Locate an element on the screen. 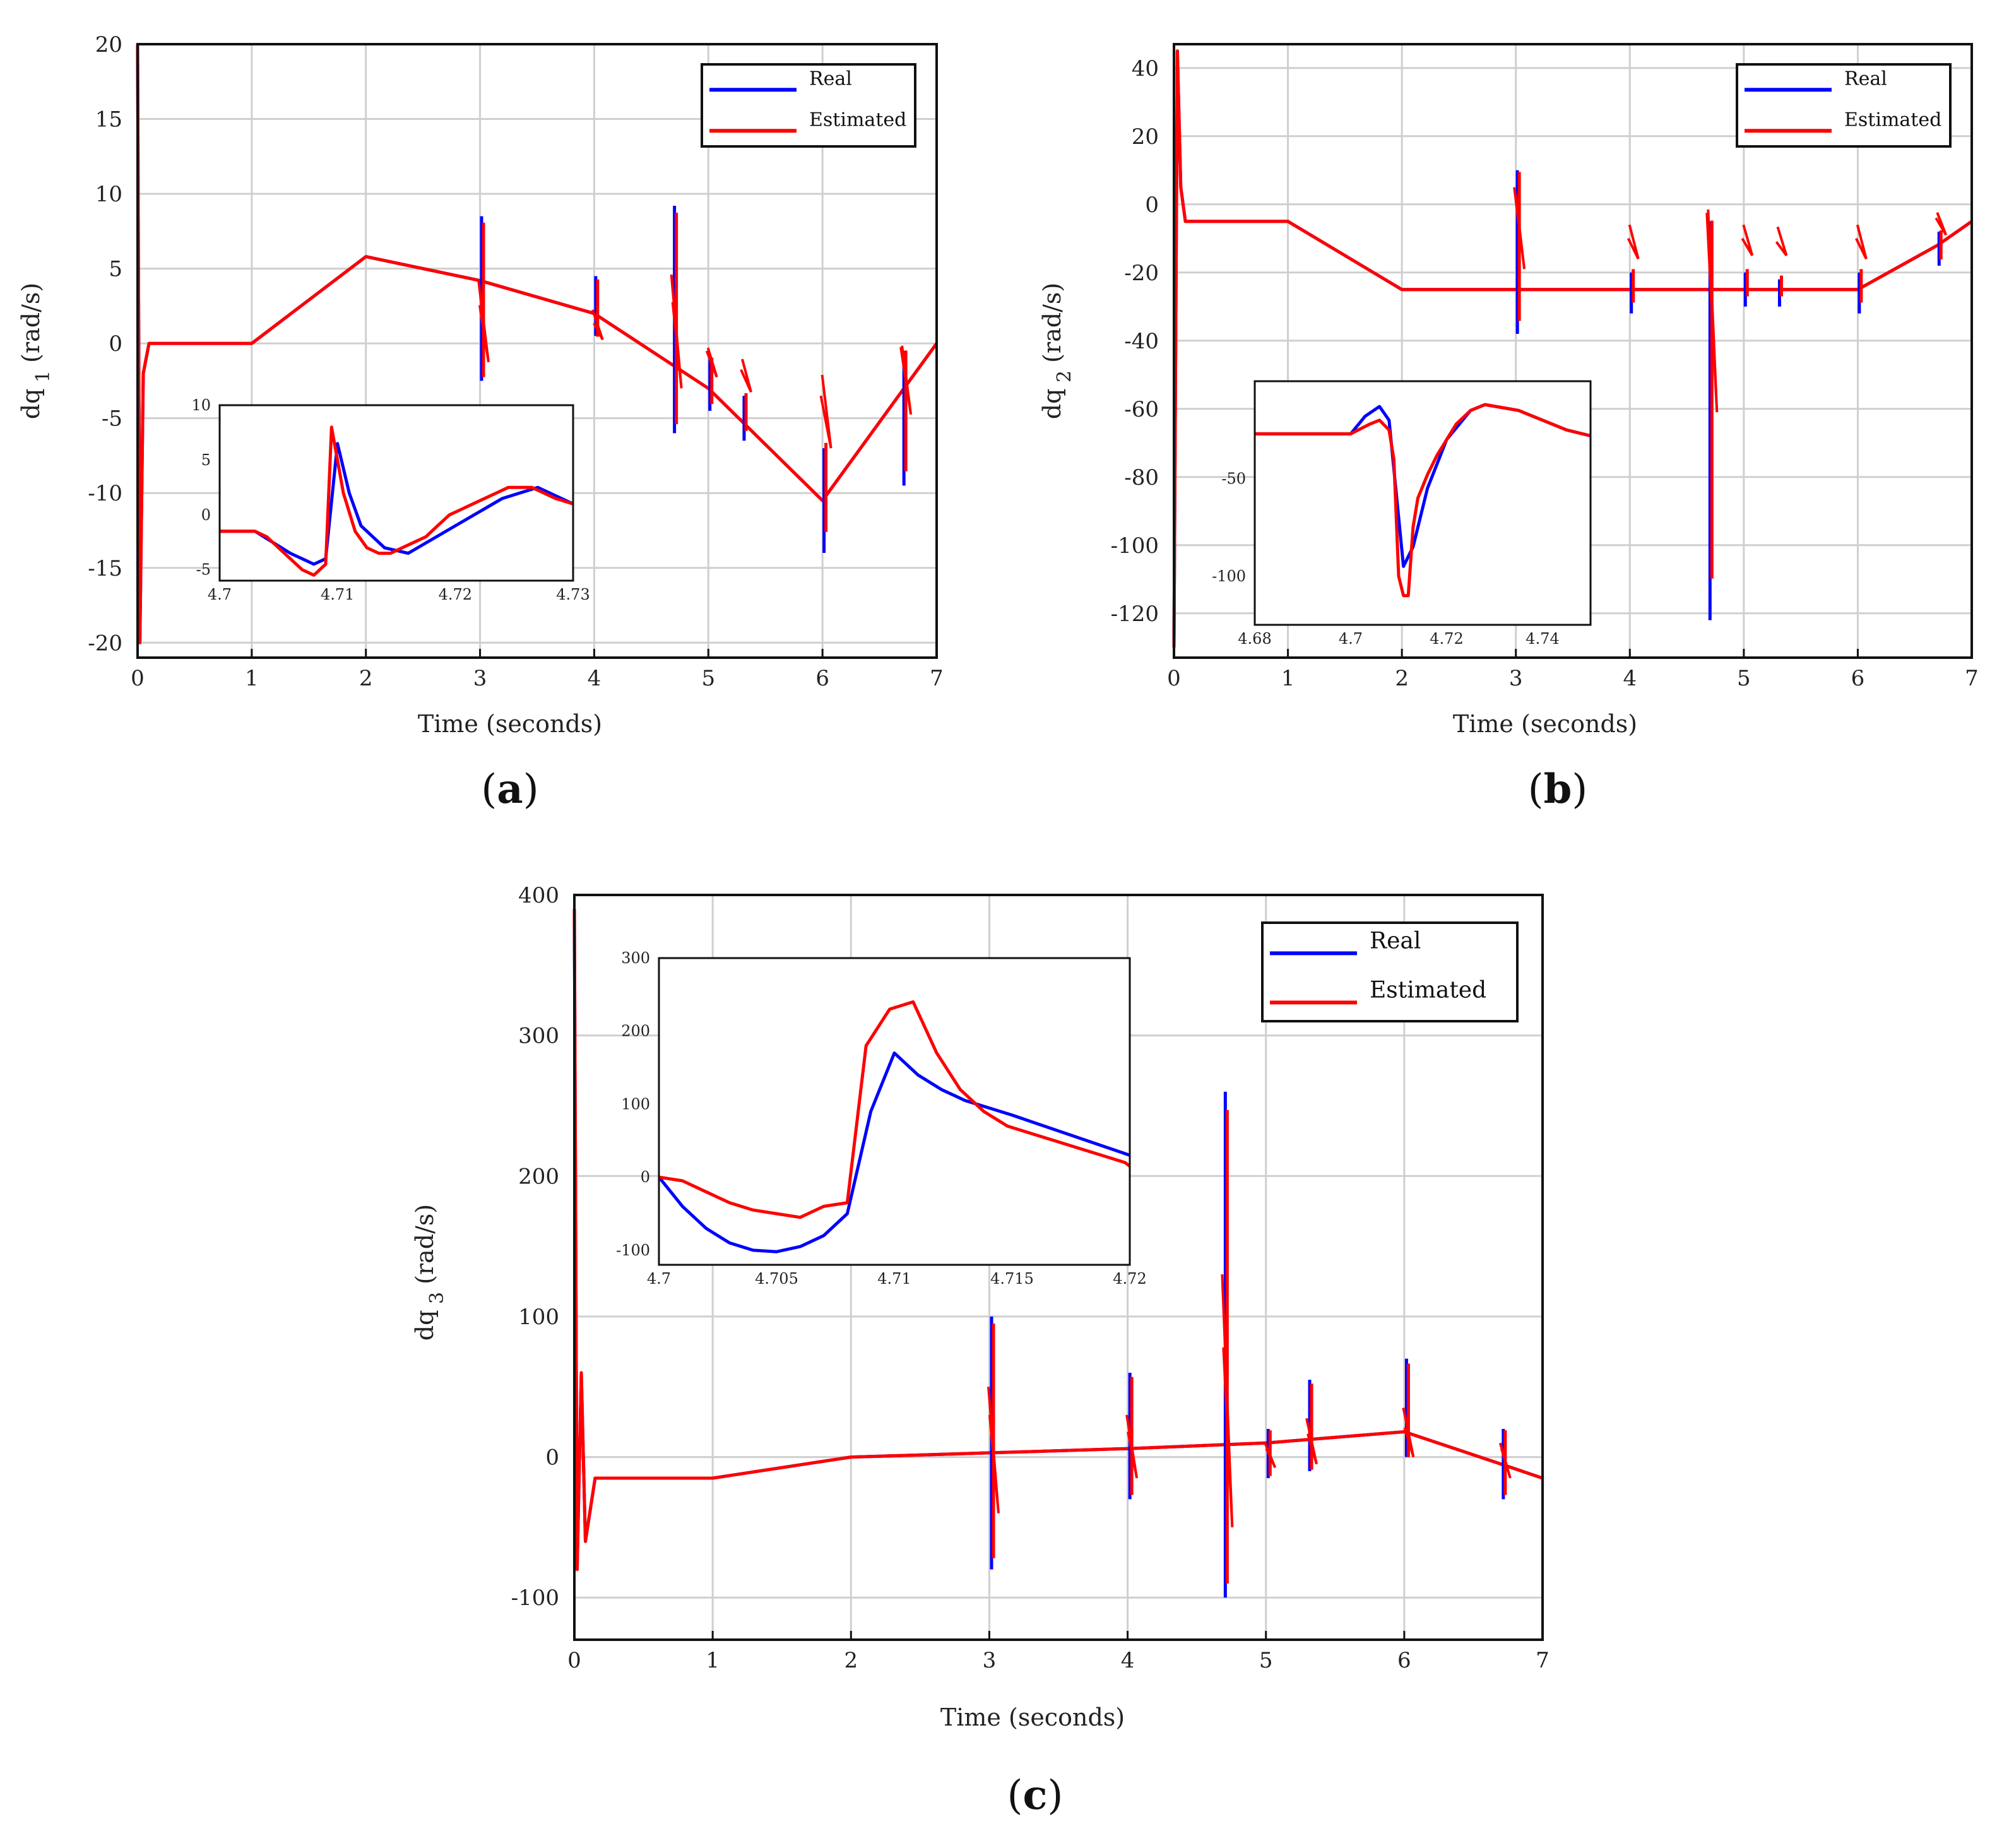 This screenshot has width=1997, height=1848. legend-label-real: Real is located at coordinates (1865, 79).